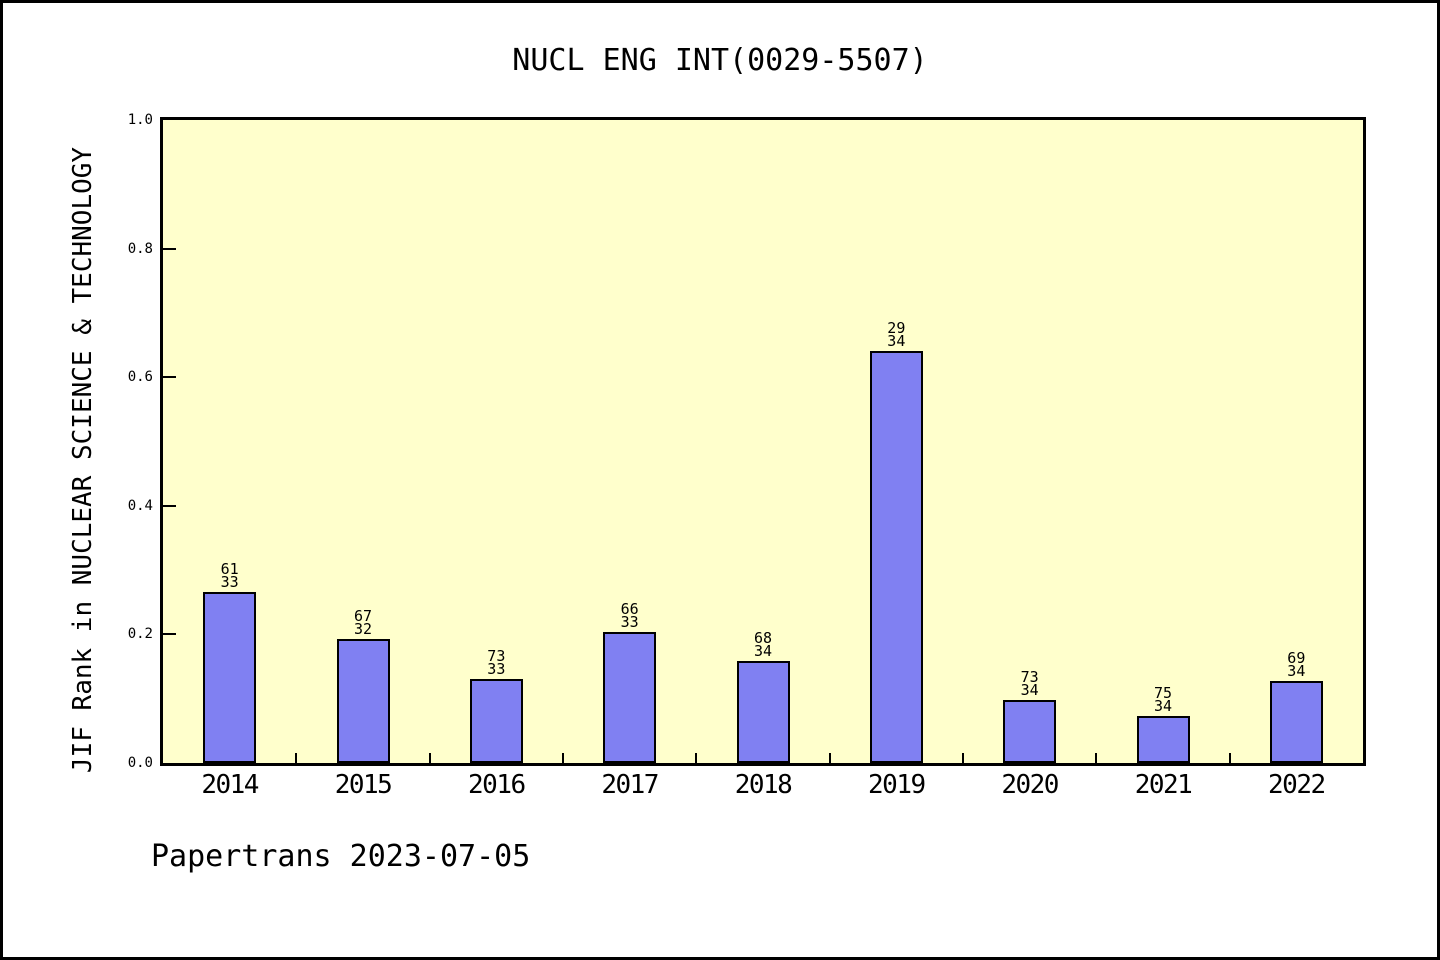 This screenshot has width=1440, height=960. I want to click on x-axis-tick-label-2020: 2020, so click(1030, 785).